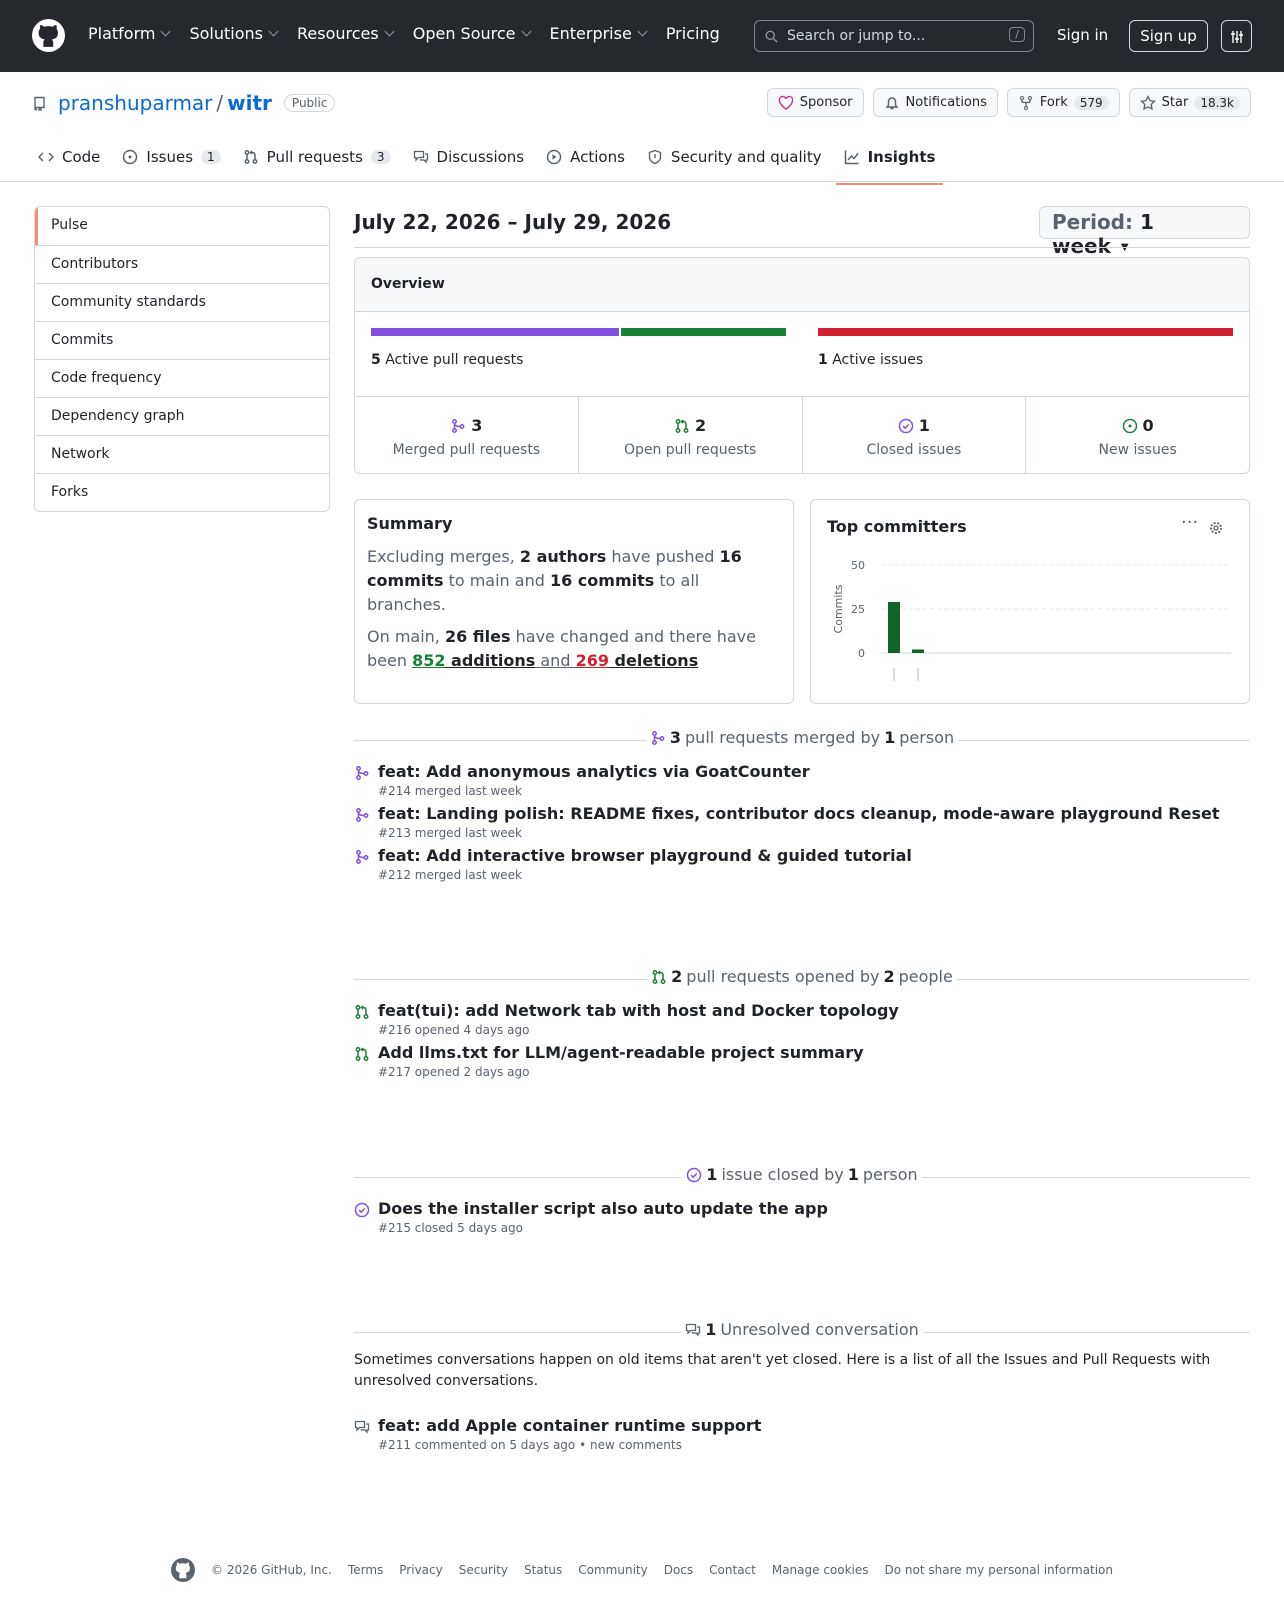 This screenshot has height=1622, width=1284. What do you see at coordinates (561, 648) in the screenshot?
I see `text-run: have changed and there have been` at bounding box center [561, 648].